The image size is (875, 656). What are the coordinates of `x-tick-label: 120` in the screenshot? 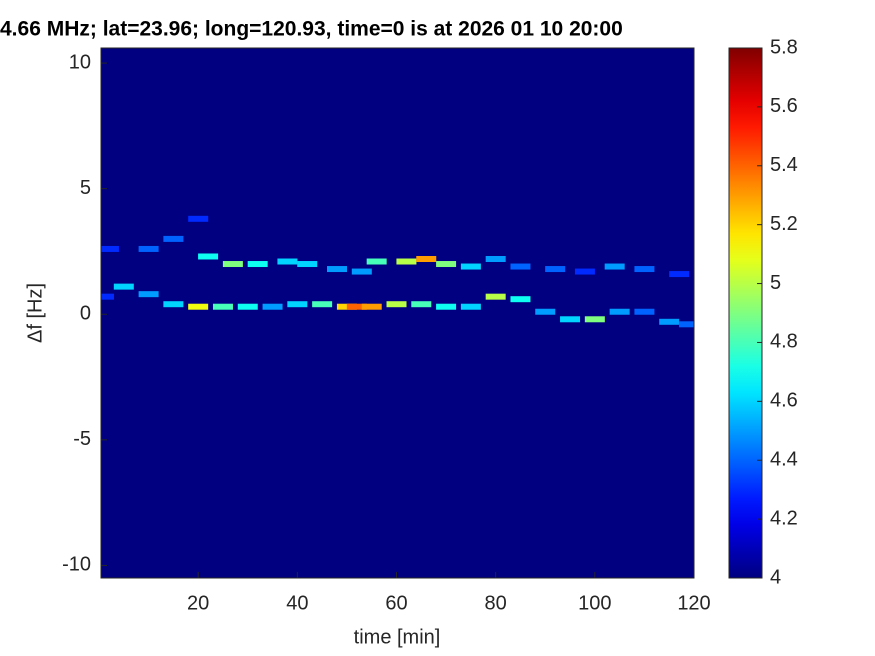 It's located at (693, 603).